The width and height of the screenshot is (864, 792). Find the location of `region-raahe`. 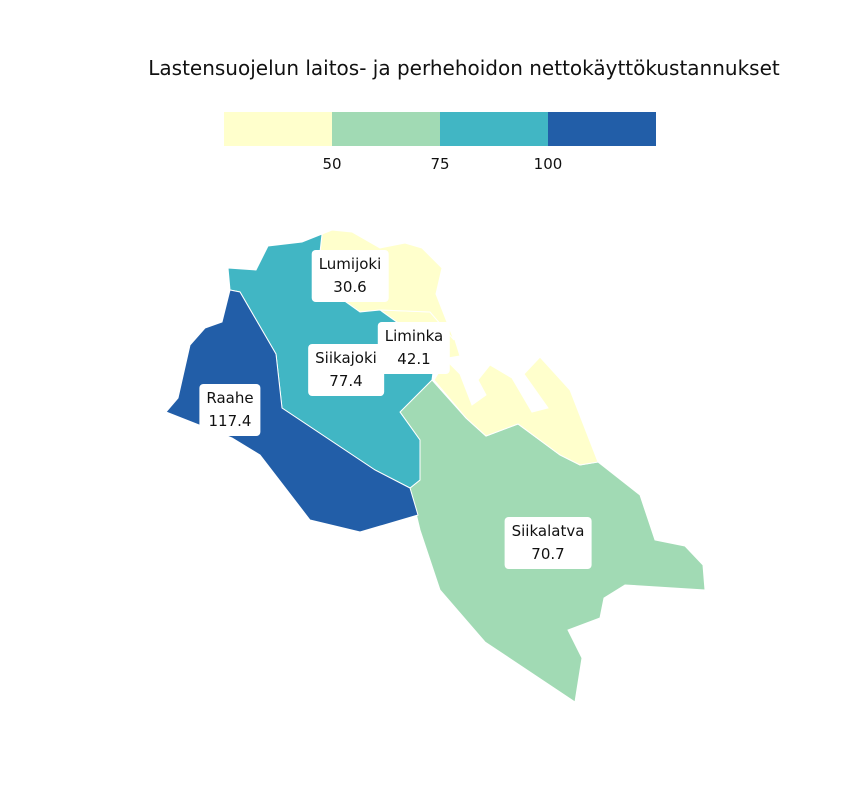

region-raahe is located at coordinates (292, 411).